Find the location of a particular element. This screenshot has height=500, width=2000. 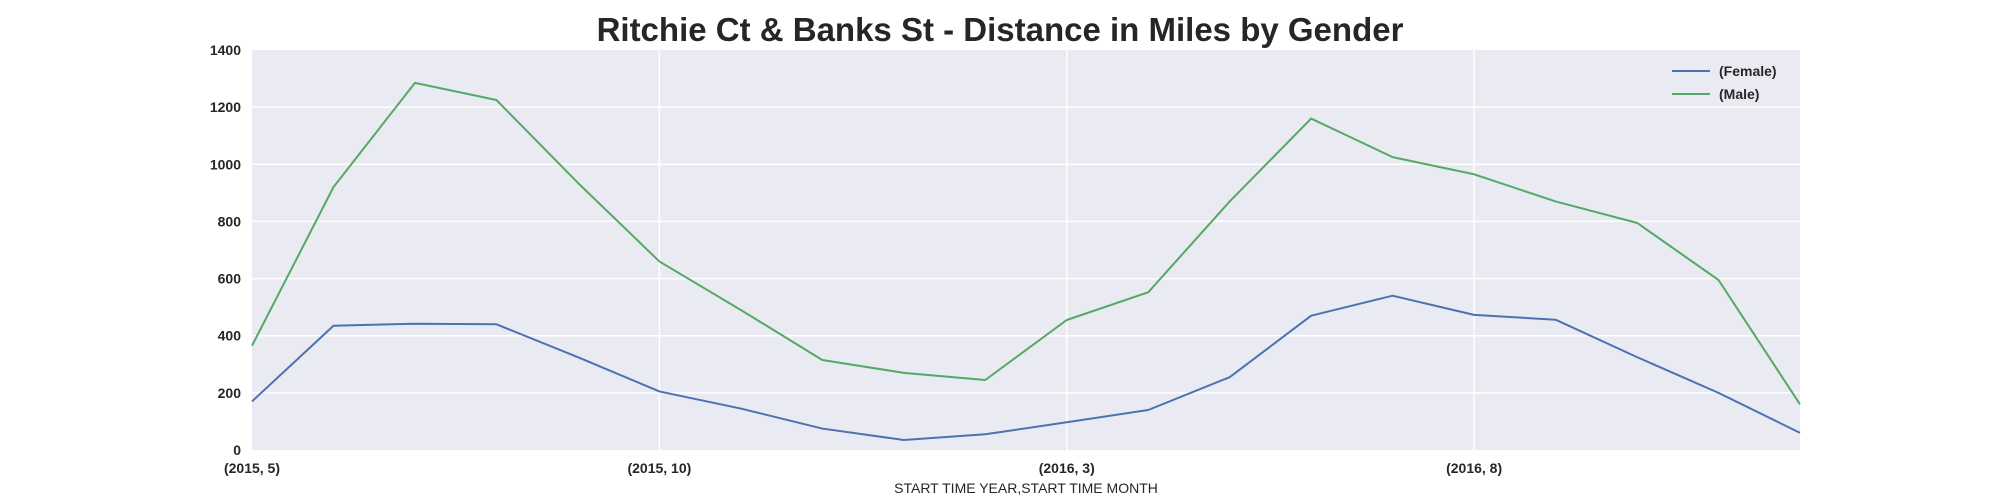

y-tick-label: 1000 is located at coordinates (225, 164).